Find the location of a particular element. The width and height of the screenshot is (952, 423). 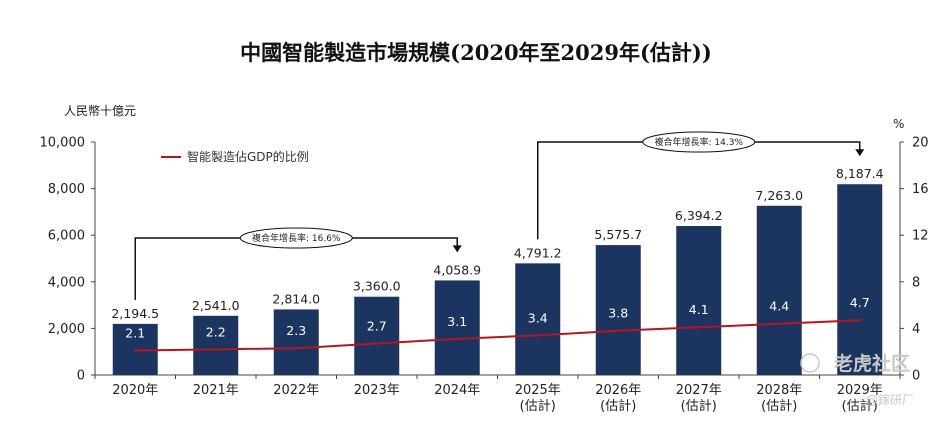

legend: 智能製造佔GDP的比例 is located at coordinates (235, 156).